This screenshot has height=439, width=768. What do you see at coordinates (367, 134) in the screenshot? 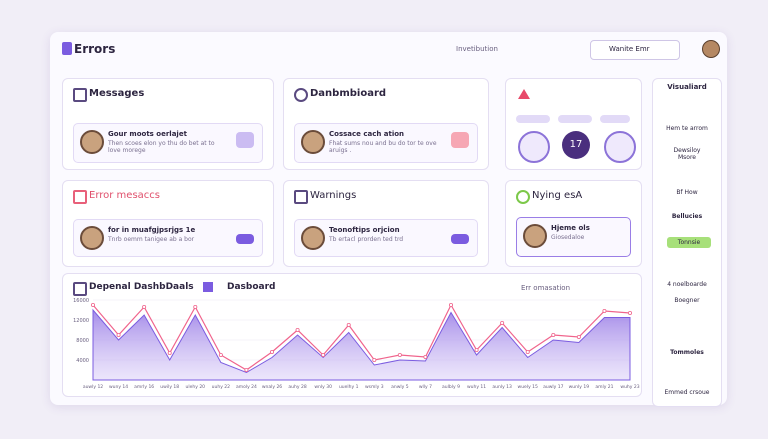
I see `item-title: Cossace cach ation` at bounding box center [367, 134].